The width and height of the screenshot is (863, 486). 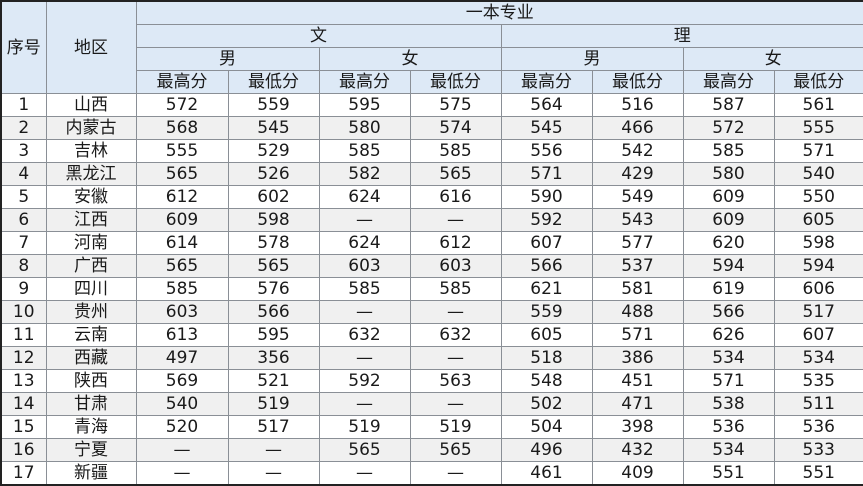 I want to click on score-cell: 488, so click(x=637, y=312).